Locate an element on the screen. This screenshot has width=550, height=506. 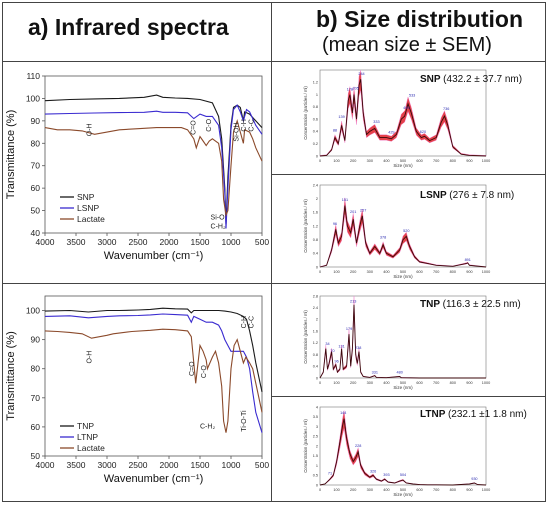
mean-size-line is located at coordinates (403, 118).